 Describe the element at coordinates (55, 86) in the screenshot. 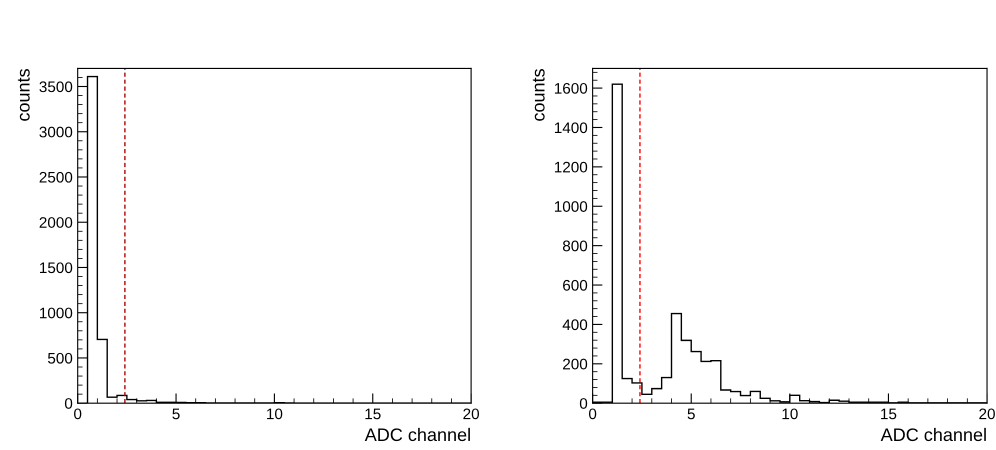

I see `y-tick-label: 3500` at that location.